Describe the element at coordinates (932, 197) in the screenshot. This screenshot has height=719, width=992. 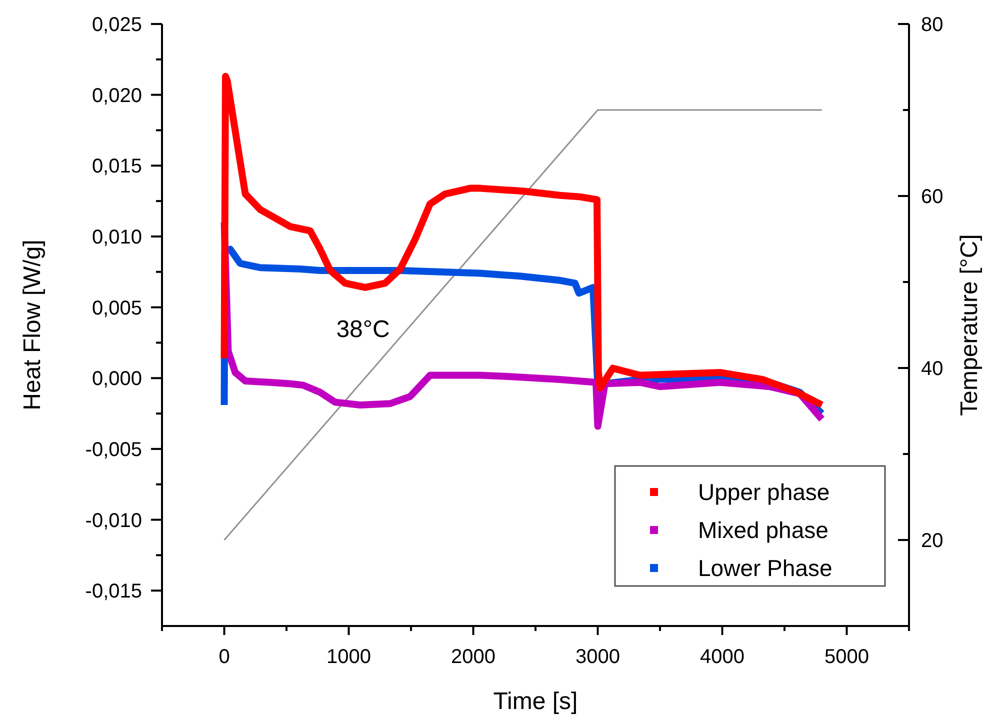
I see `y2-tick-label: 60` at that location.